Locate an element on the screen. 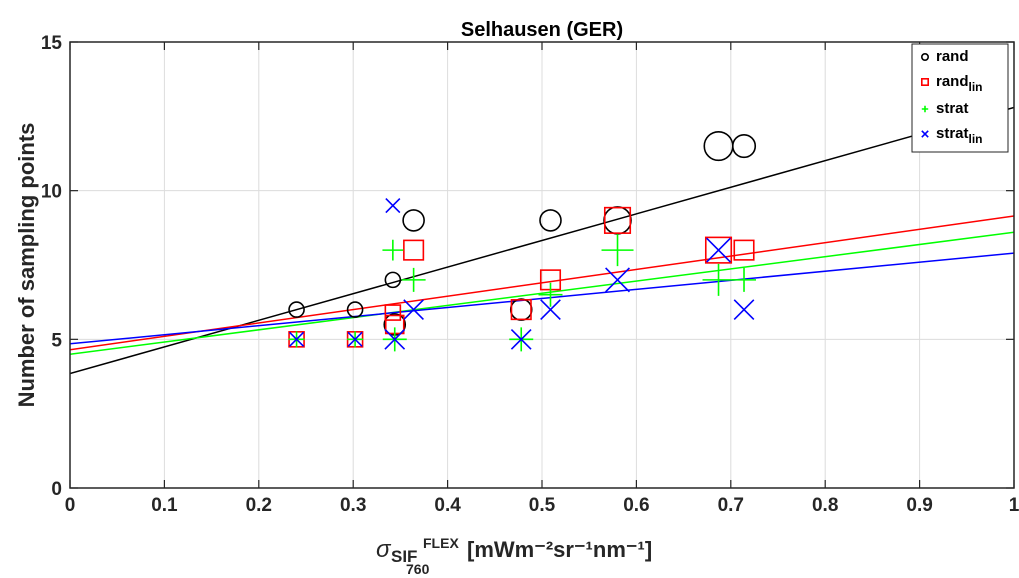 The height and width of the screenshot is (578, 1019). x-tick-label: 0.3 is located at coordinates (353, 505).